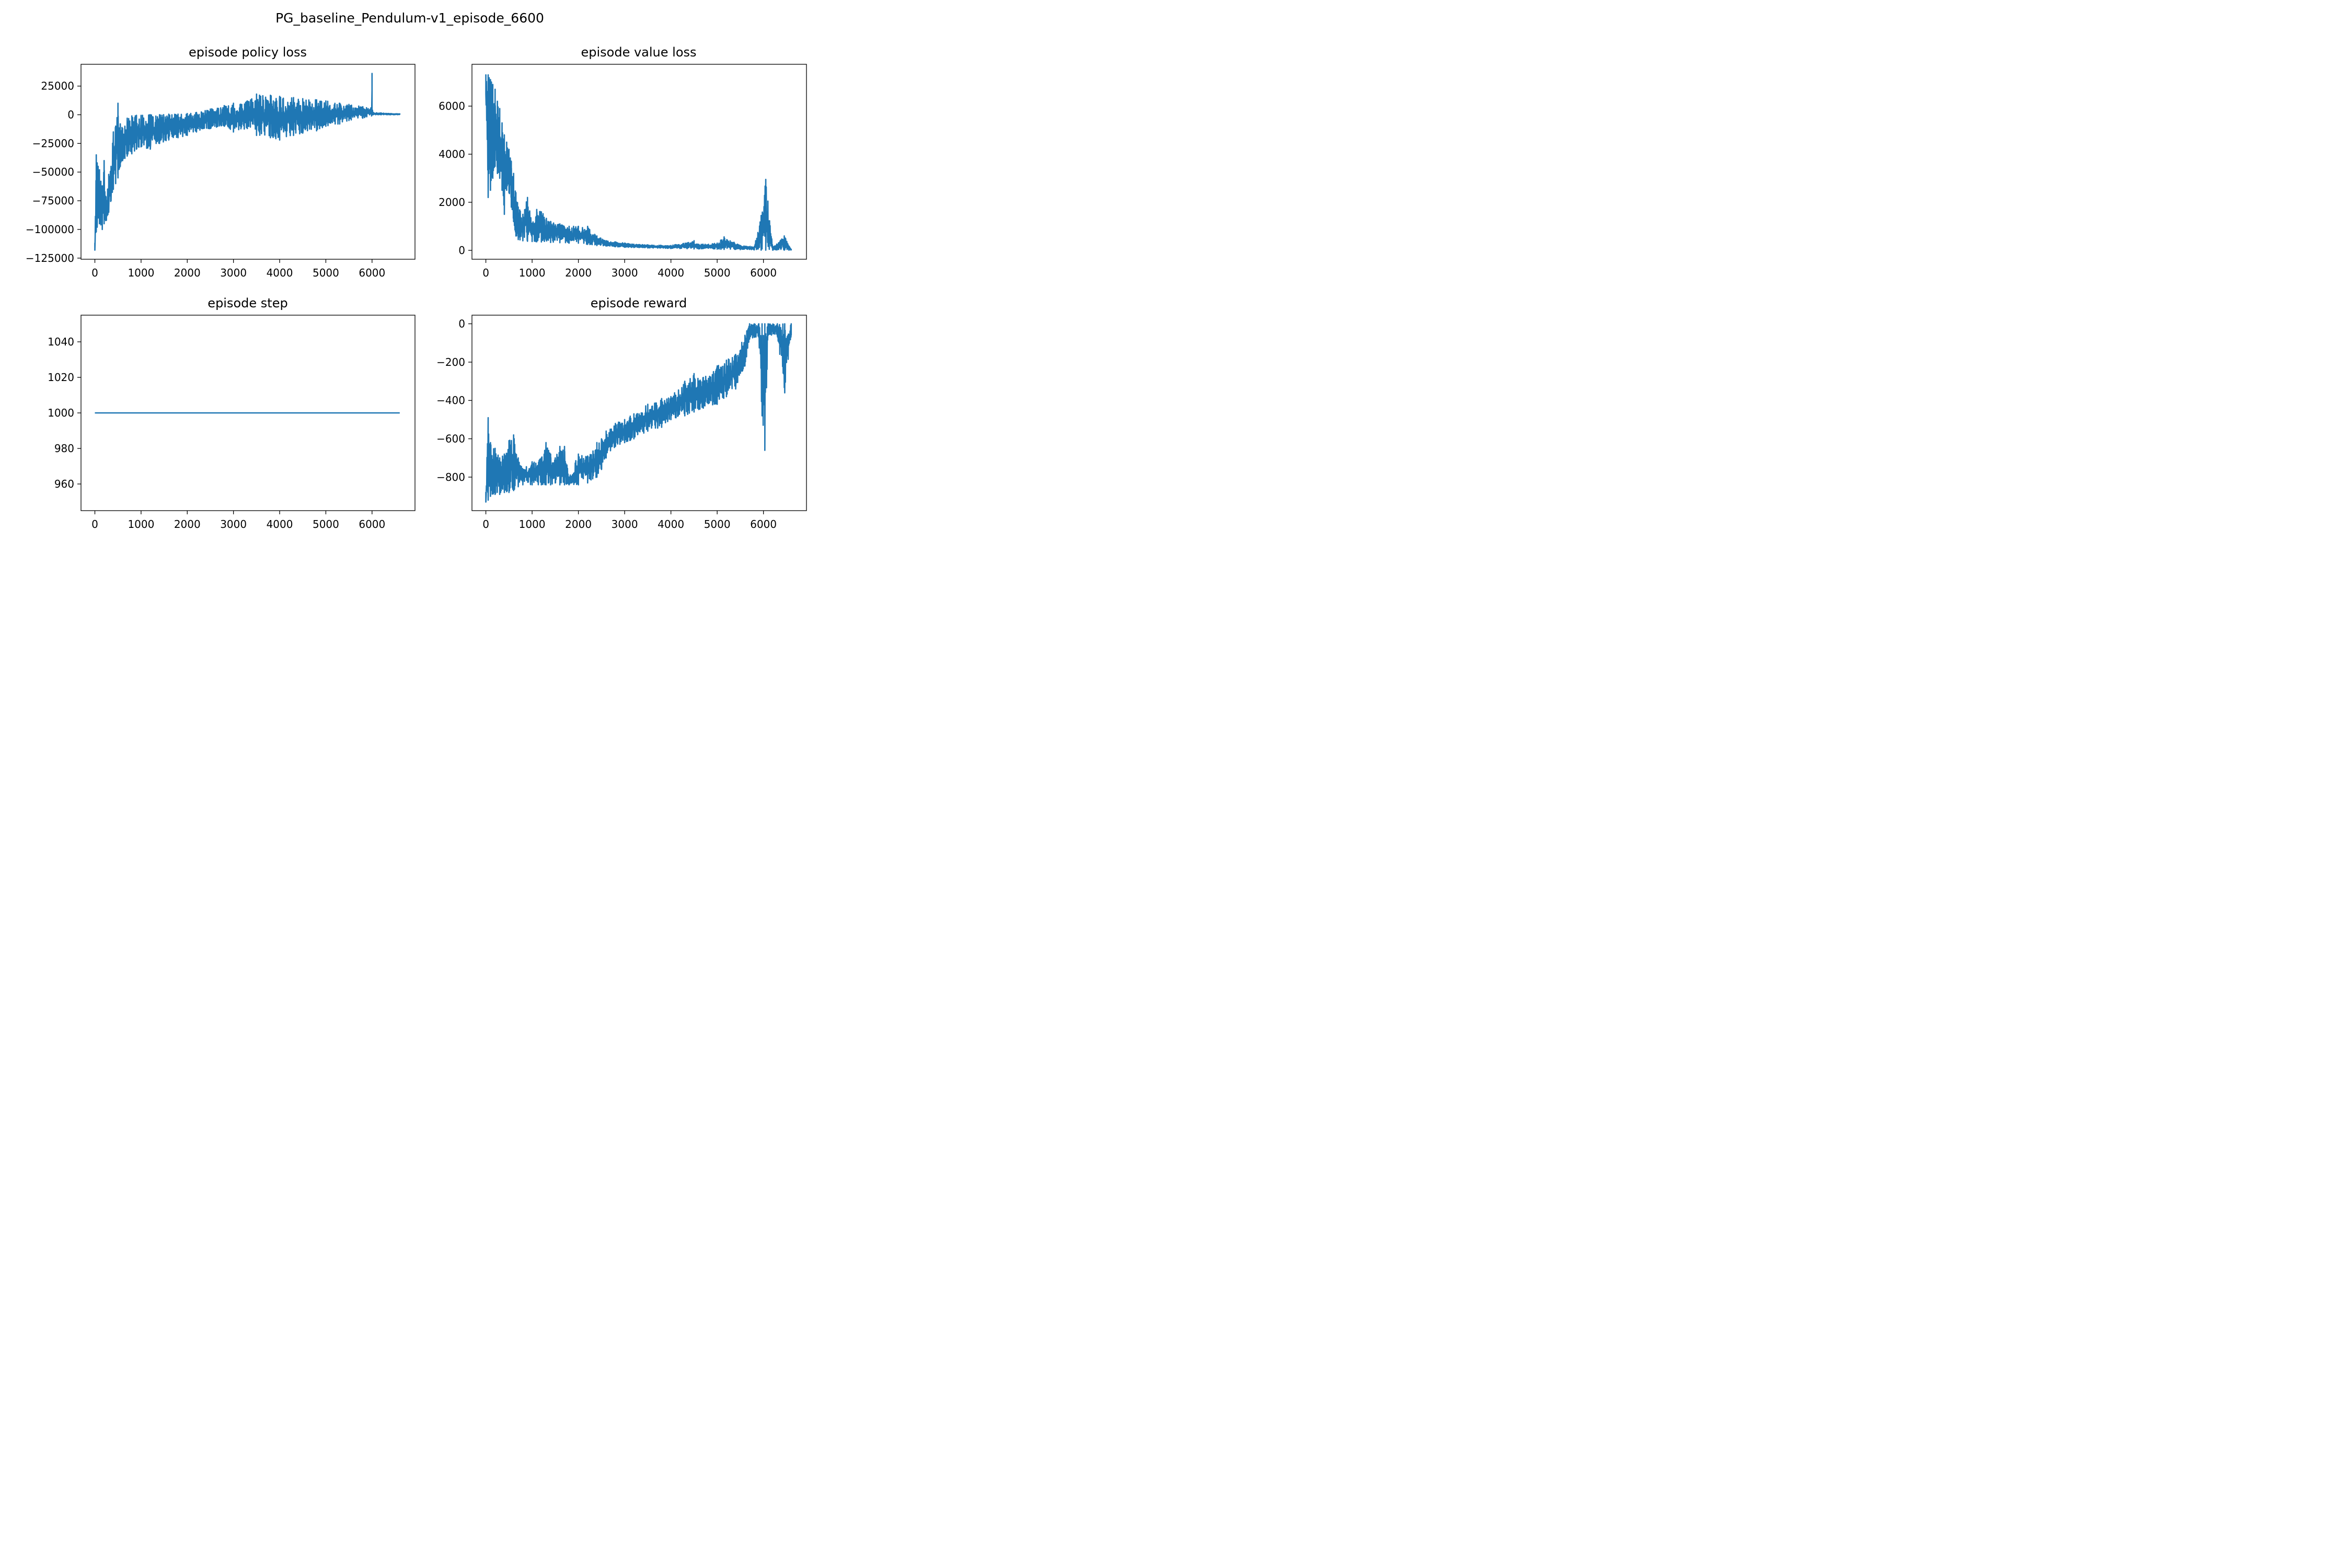 The height and width of the screenshot is (1568, 2352). Describe the element at coordinates (61, 377) in the screenshot. I see `y-tick-label: 1020` at that location.